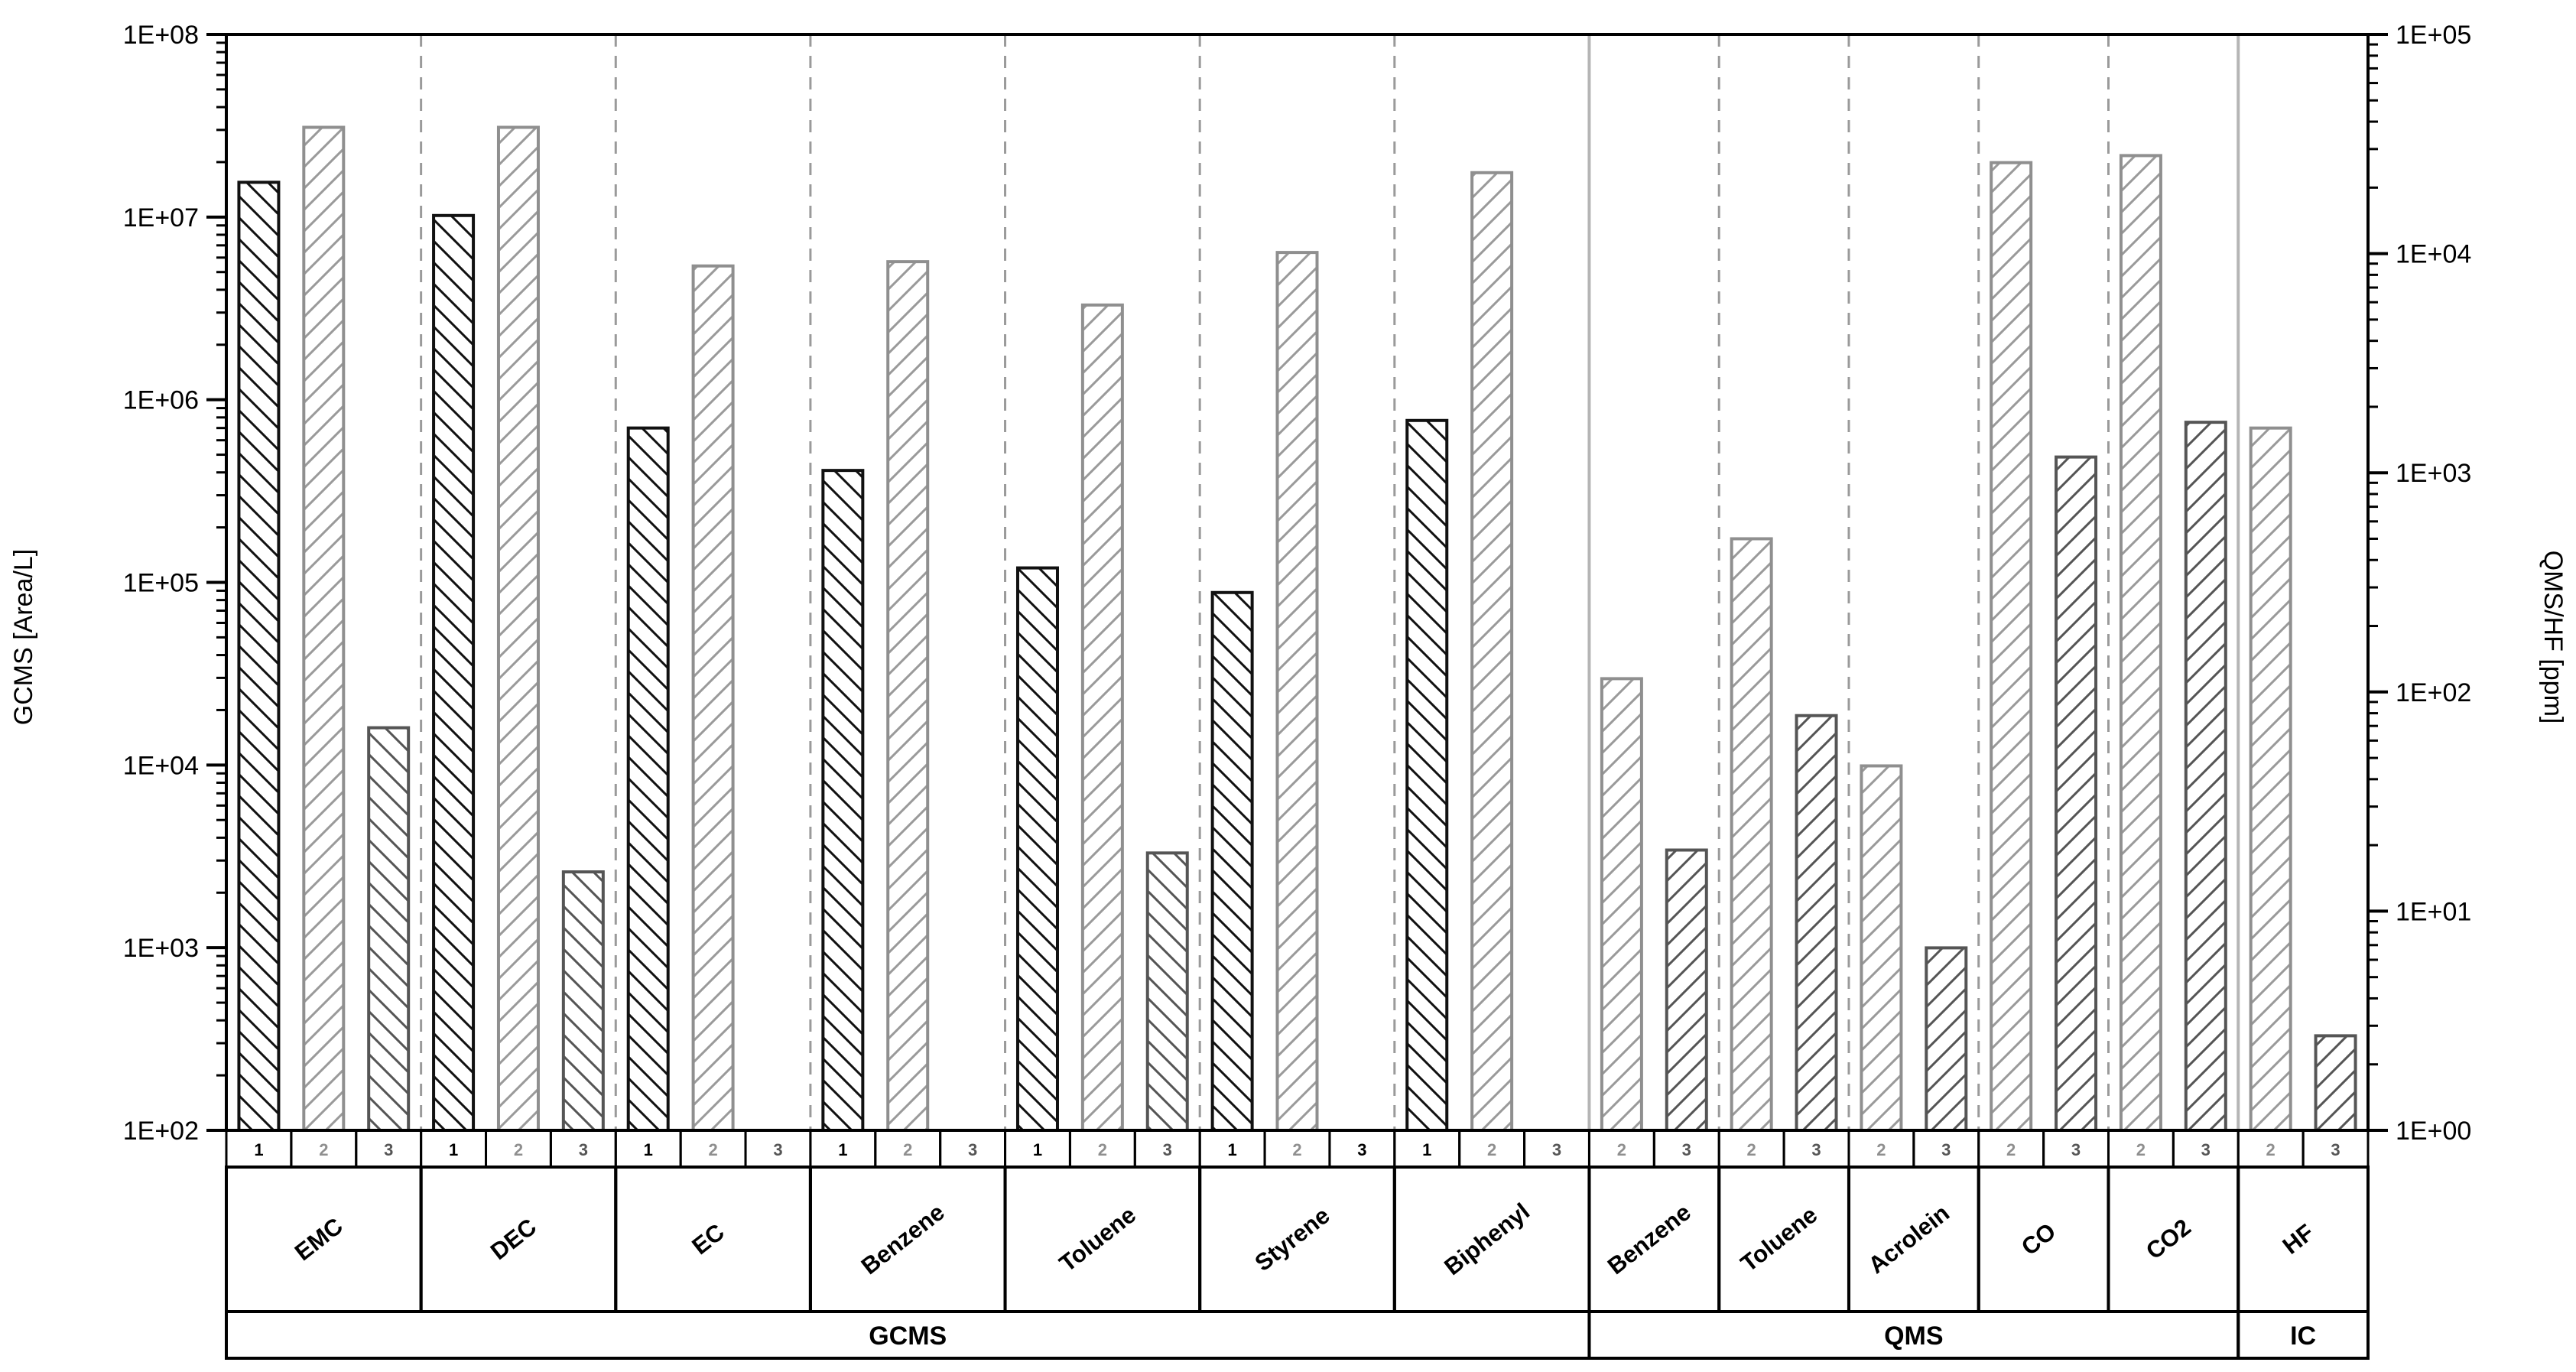 This screenshot has height=1372, width=2576. Describe the element at coordinates (161, 583) in the screenshot. I see `left-tick-label: 1E+05` at that location.